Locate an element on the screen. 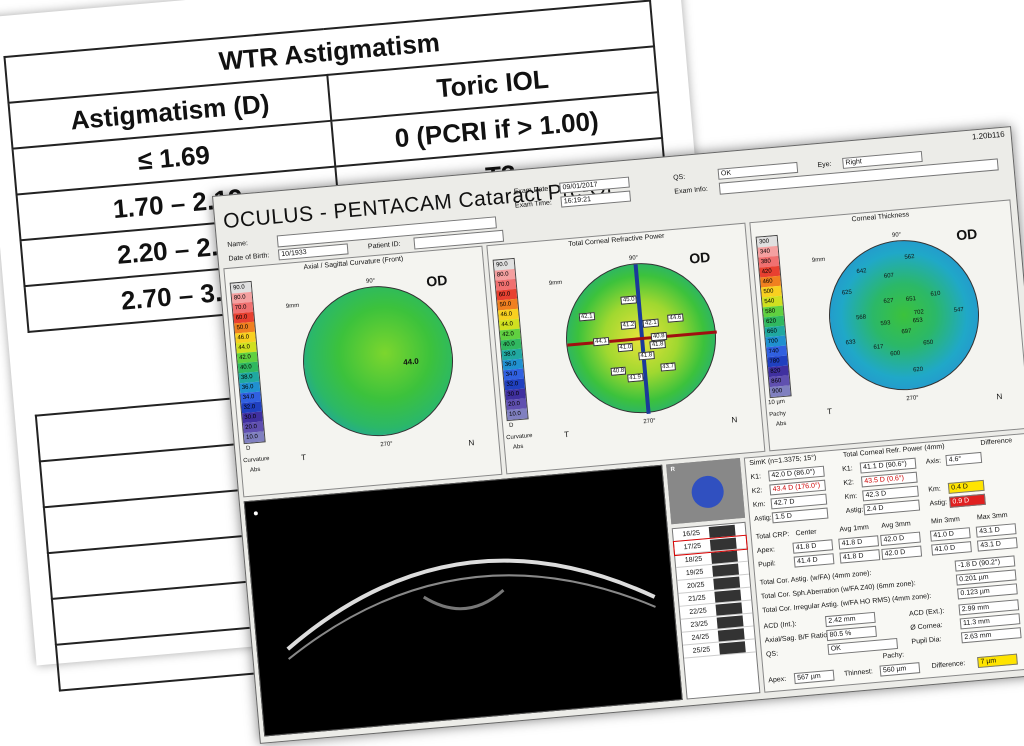 The height and width of the screenshot is (746, 1024). map-value: 650 is located at coordinates (928, 344).